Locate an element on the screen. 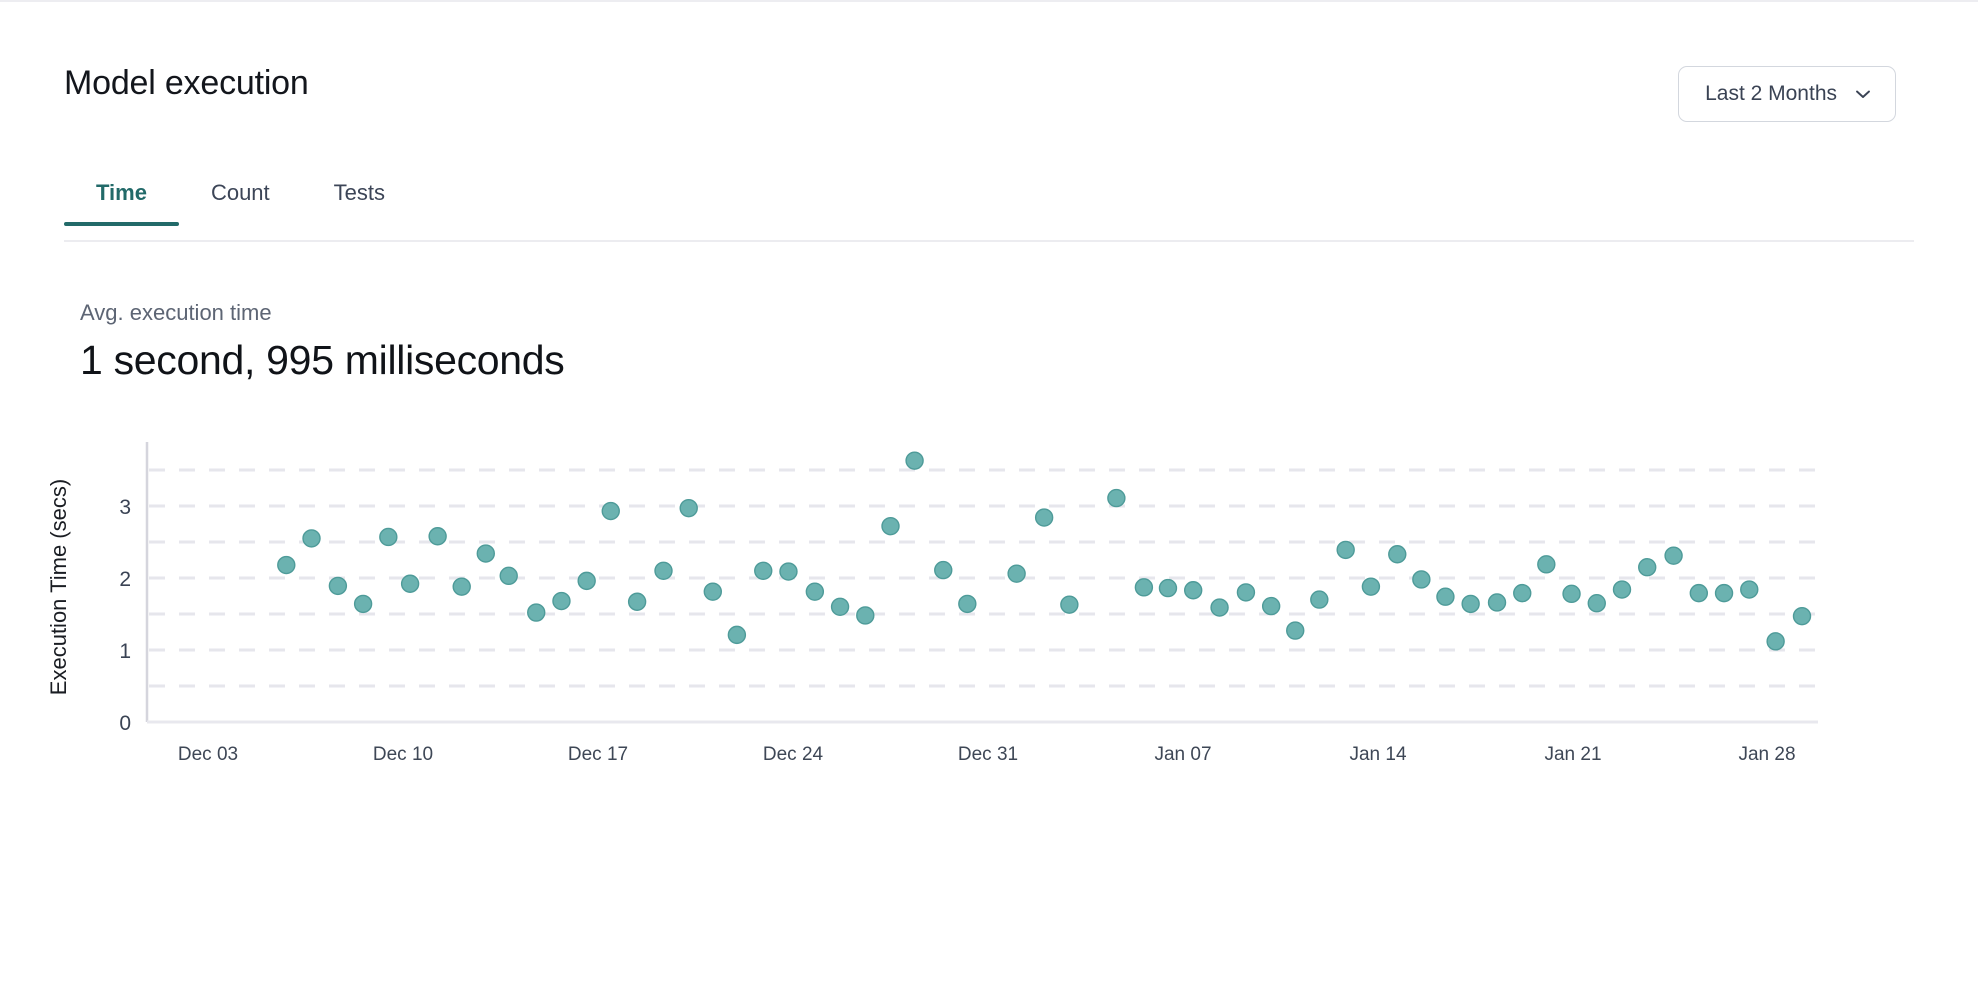  date-range-picker: Last 2 Months is located at coordinates (1787, 94).